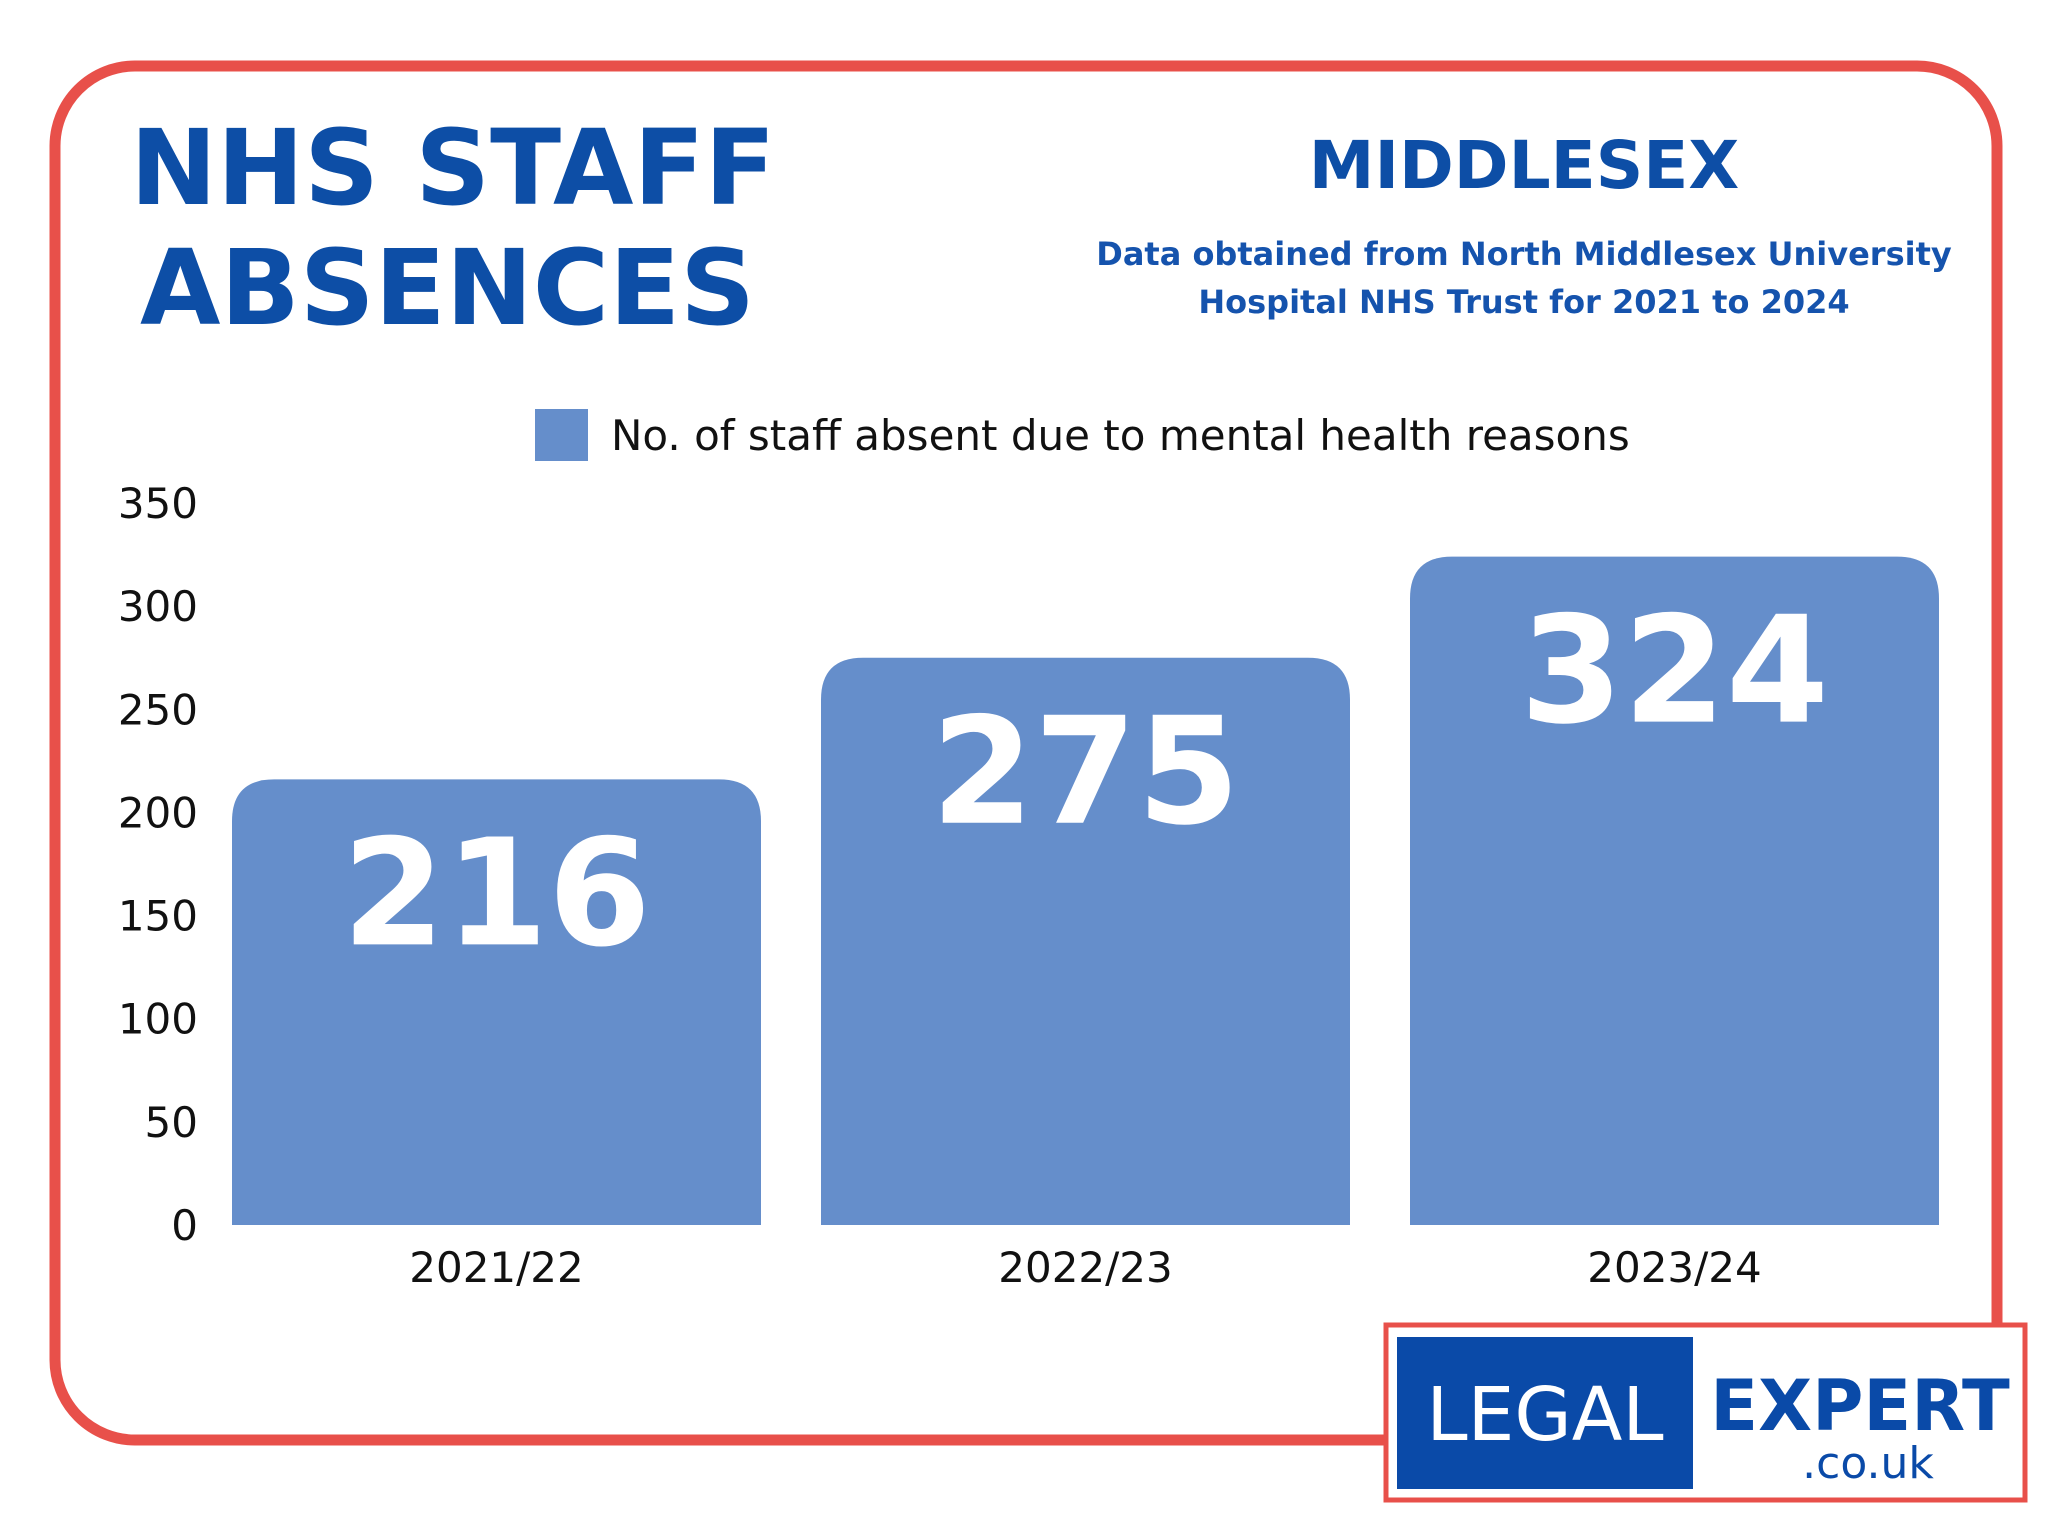 Image resolution: width=2048 pixels, height=1536 pixels. Describe the element at coordinates (1860, 1406) in the screenshot. I see `logo-expert: EXPERT` at that location.